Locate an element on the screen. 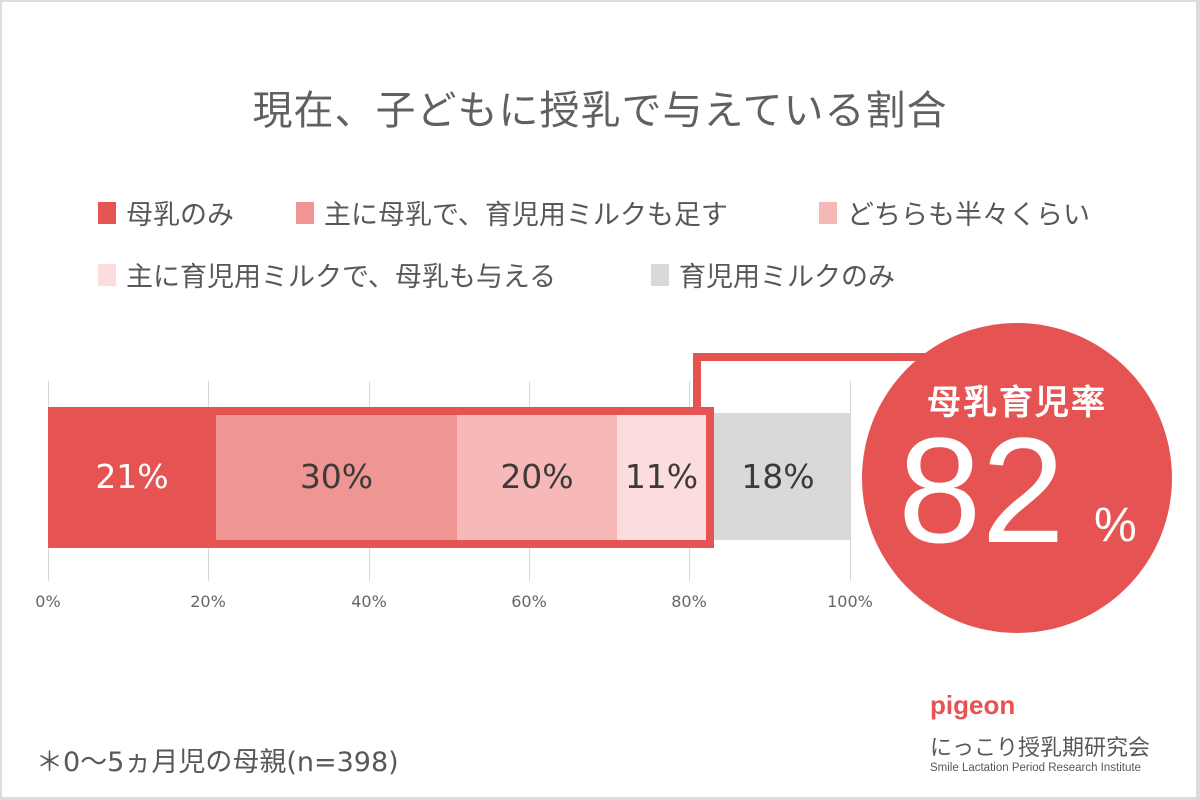 Image resolution: width=1200 pixels, height=800 pixels. legend-label: 育児用ミルクのみ is located at coordinates (787, 277).